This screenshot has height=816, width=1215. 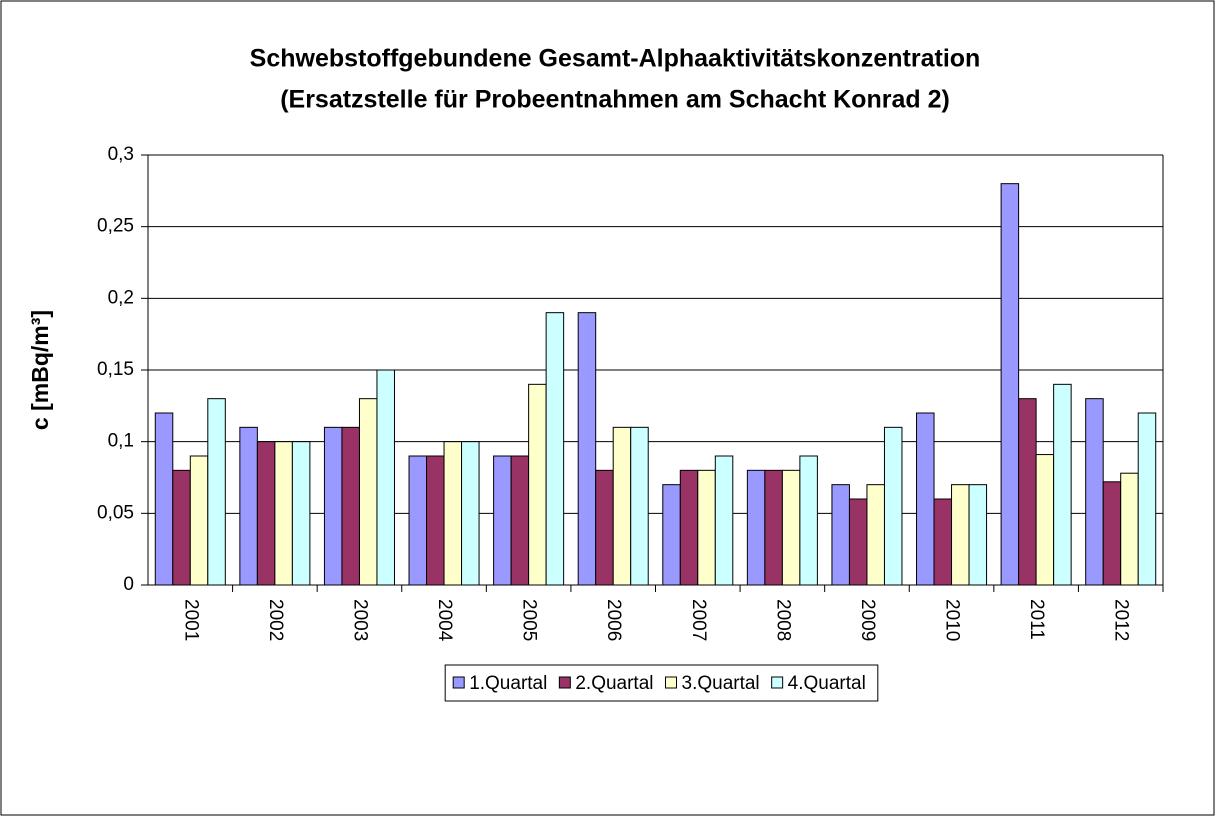 I want to click on x-tick-label: 2012, so click(x=1121, y=620).